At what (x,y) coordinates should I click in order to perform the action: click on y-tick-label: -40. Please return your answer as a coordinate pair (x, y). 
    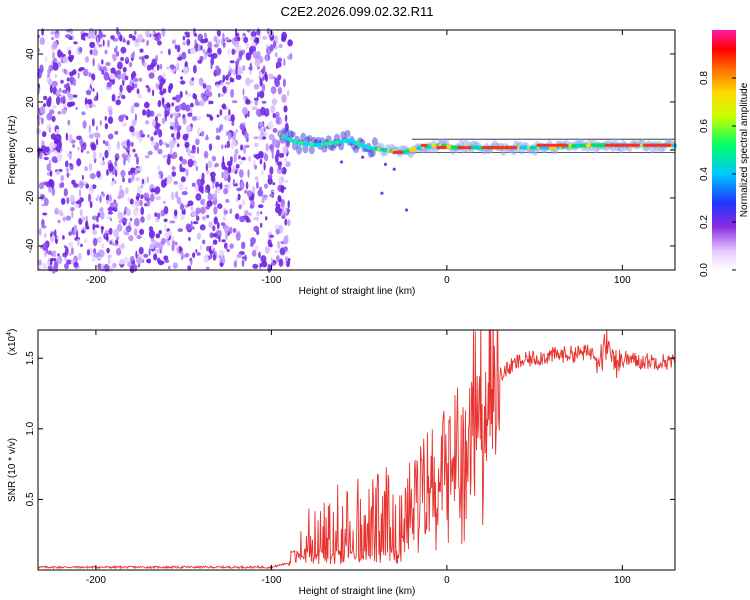
    Looking at the image, I should click on (30, 245).